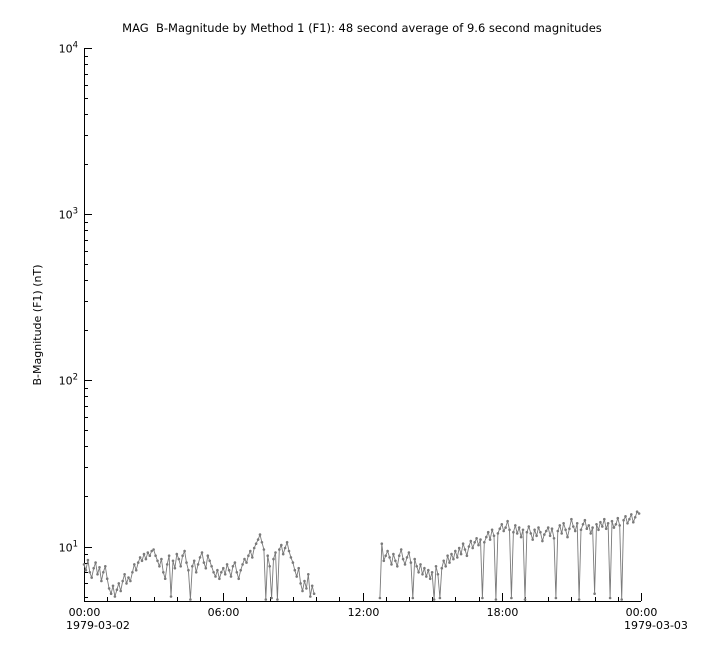  I want to click on y-tick-label: 10⁴, so click(68, 48).